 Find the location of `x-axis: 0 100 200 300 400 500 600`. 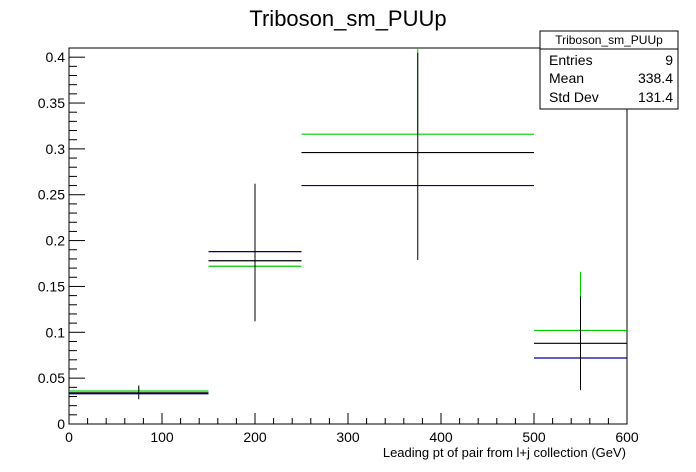

x-axis: 0 100 200 300 400 500 600 is located at coordinates (352, 429).